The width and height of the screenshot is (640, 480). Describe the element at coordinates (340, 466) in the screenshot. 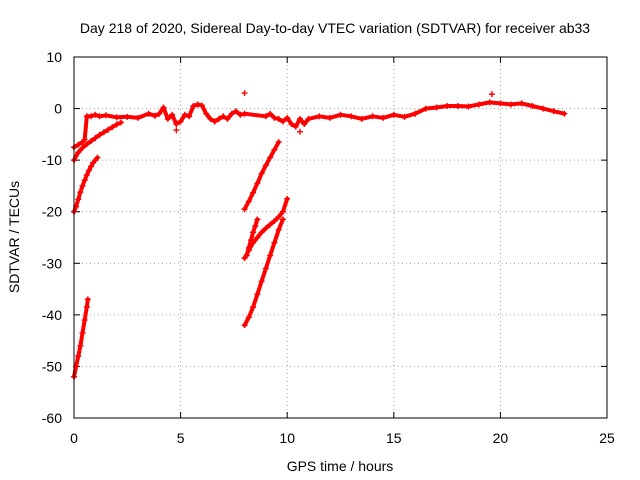

I see `x-axis-label: GPS time / hours` at that location.